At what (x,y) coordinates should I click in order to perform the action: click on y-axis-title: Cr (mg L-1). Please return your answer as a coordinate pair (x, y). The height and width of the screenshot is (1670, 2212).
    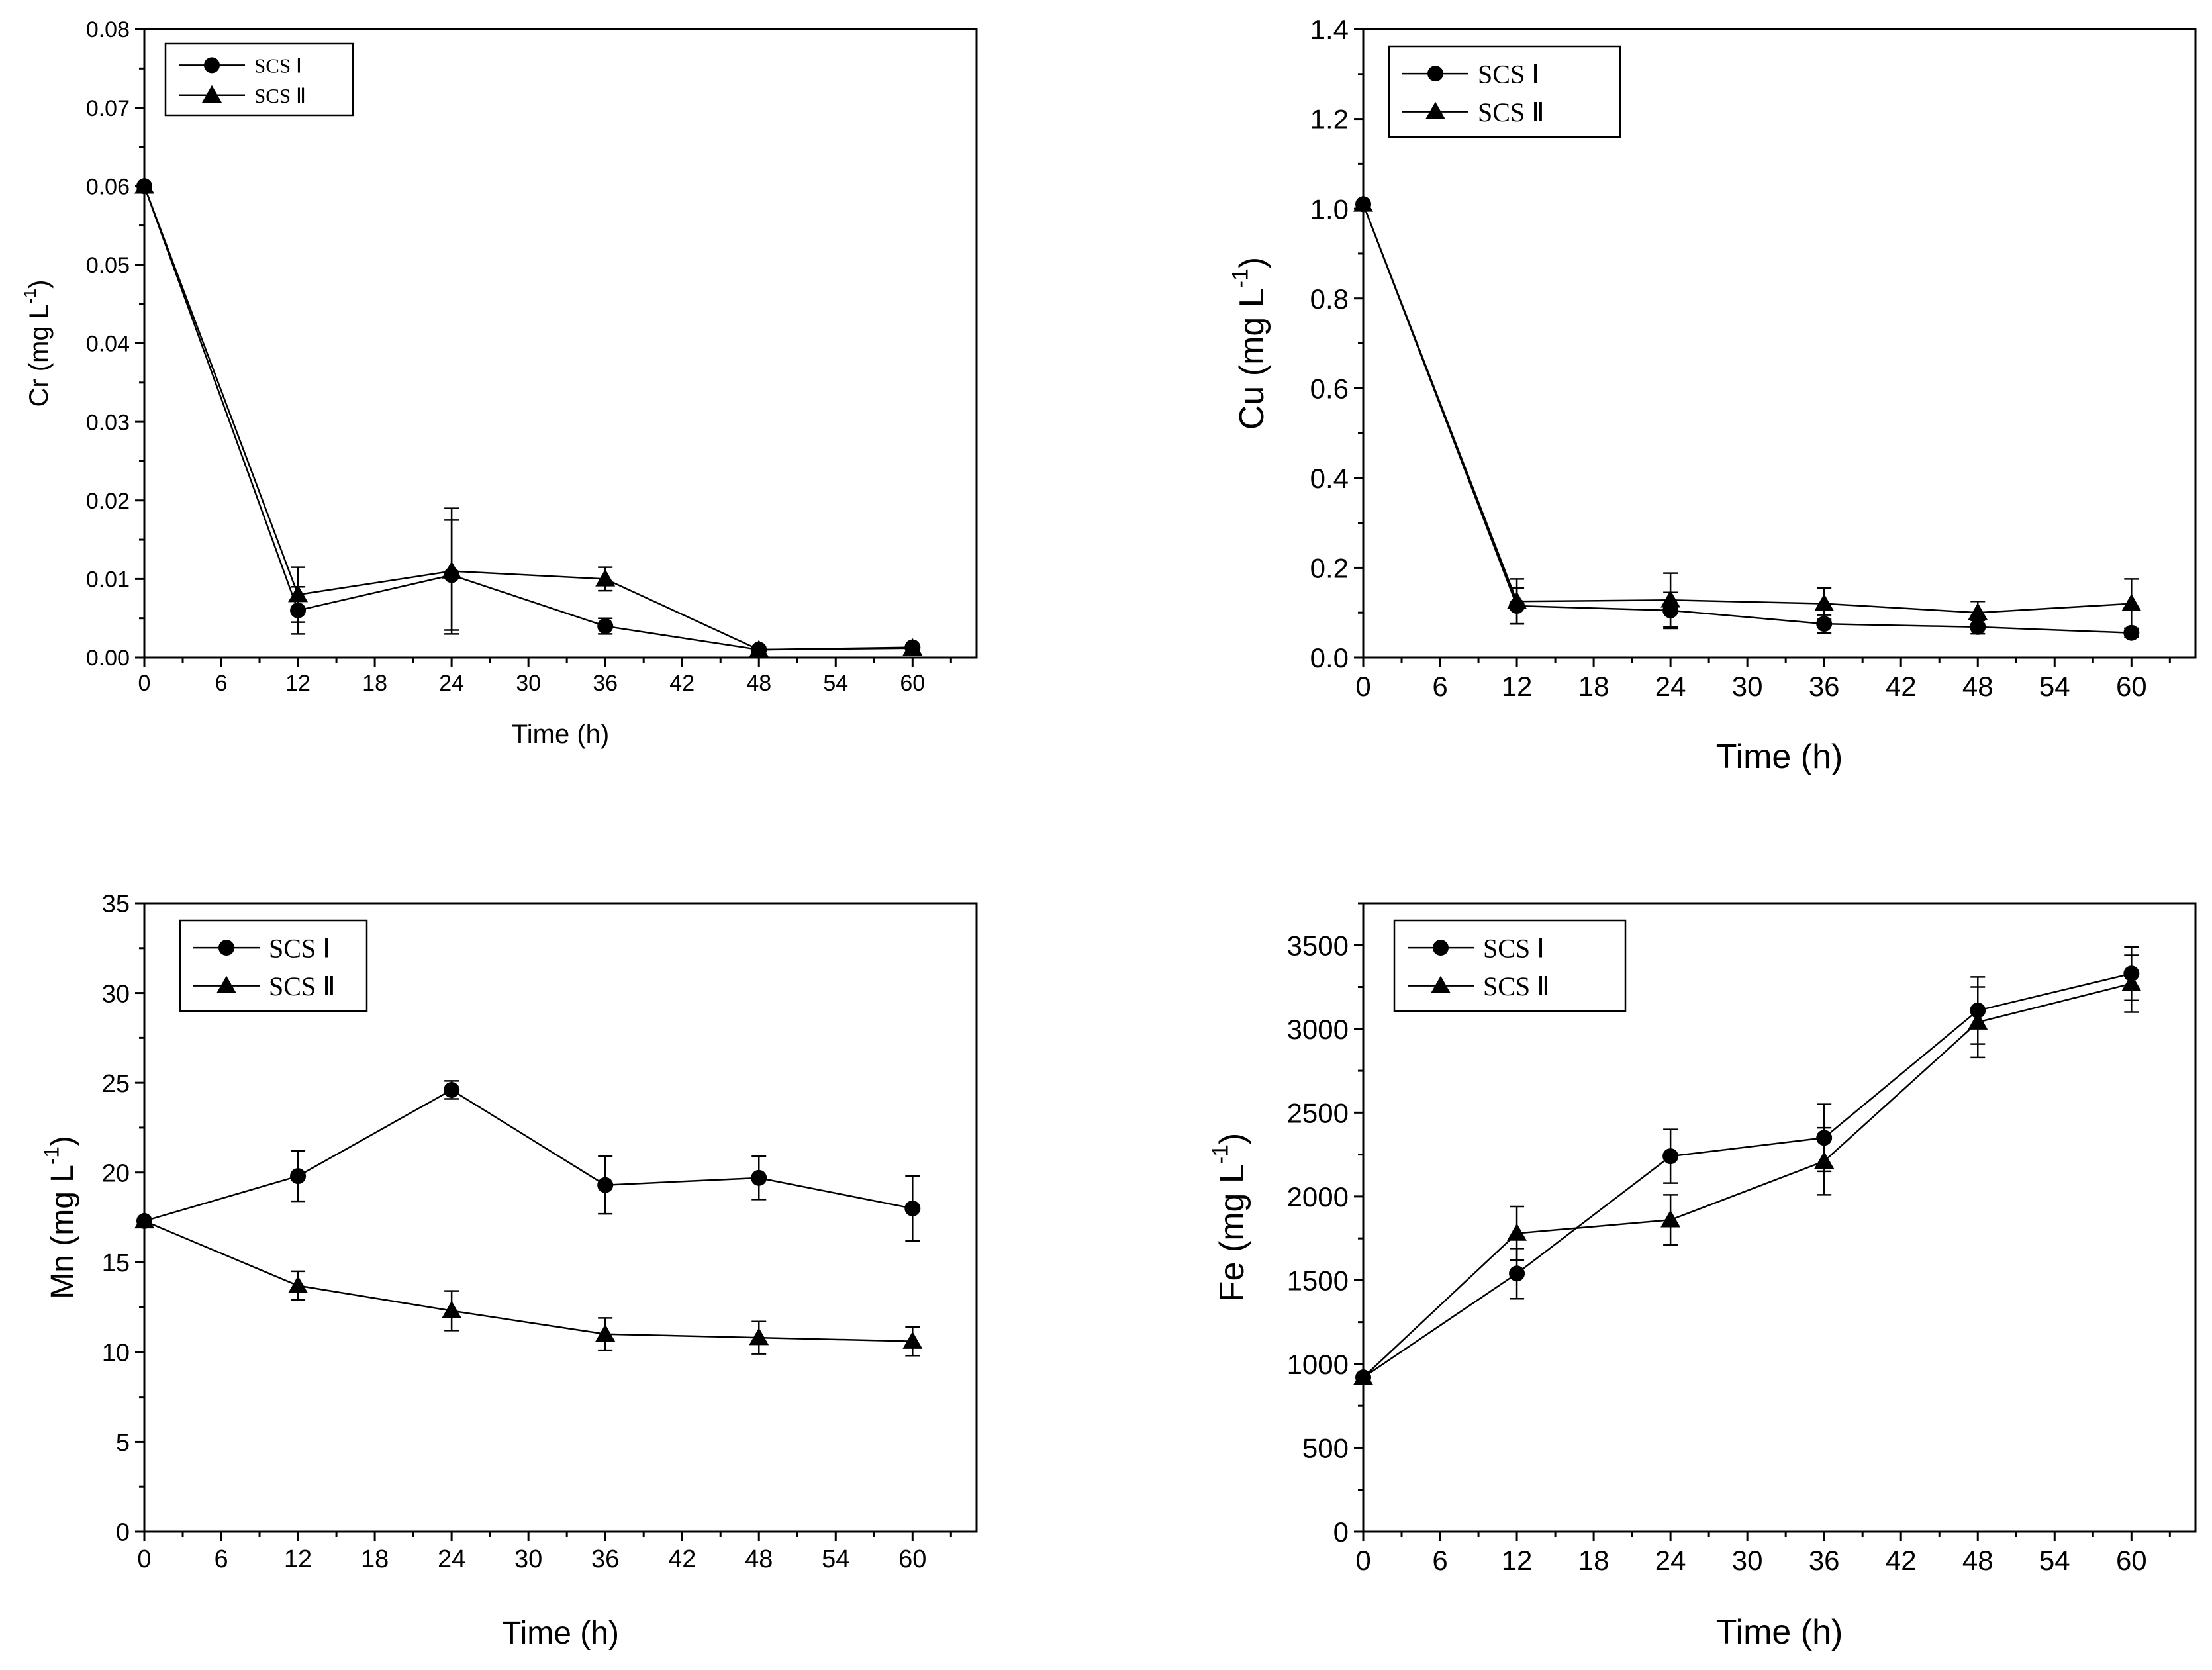
    Looking at the image, I should click on (37, 343).